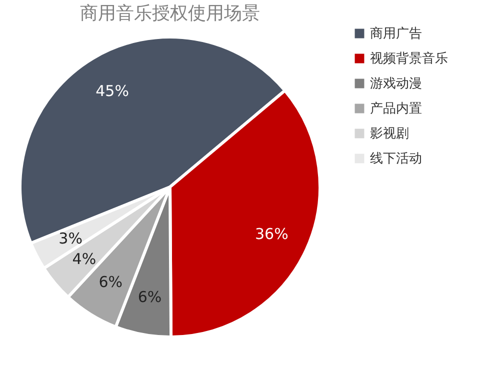 Image resolution: width=500 pixels, height=378 pixels. Describe the element at coordinates (396, 109) in the screenshot. I see `legend-label: 产品内置` at that location.